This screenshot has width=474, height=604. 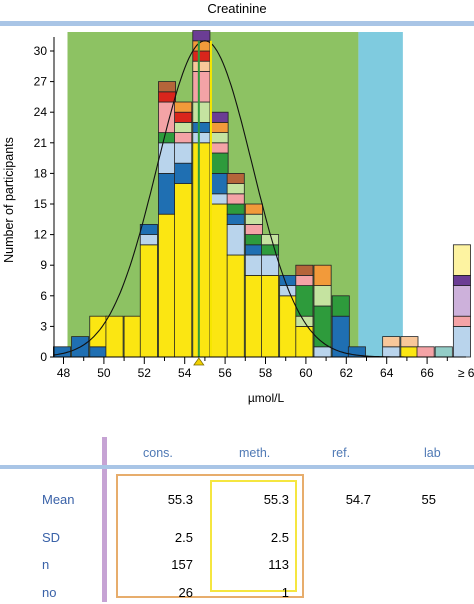 I want to click on x-tick-label: ≥ 68, so click(x=466, y=373).